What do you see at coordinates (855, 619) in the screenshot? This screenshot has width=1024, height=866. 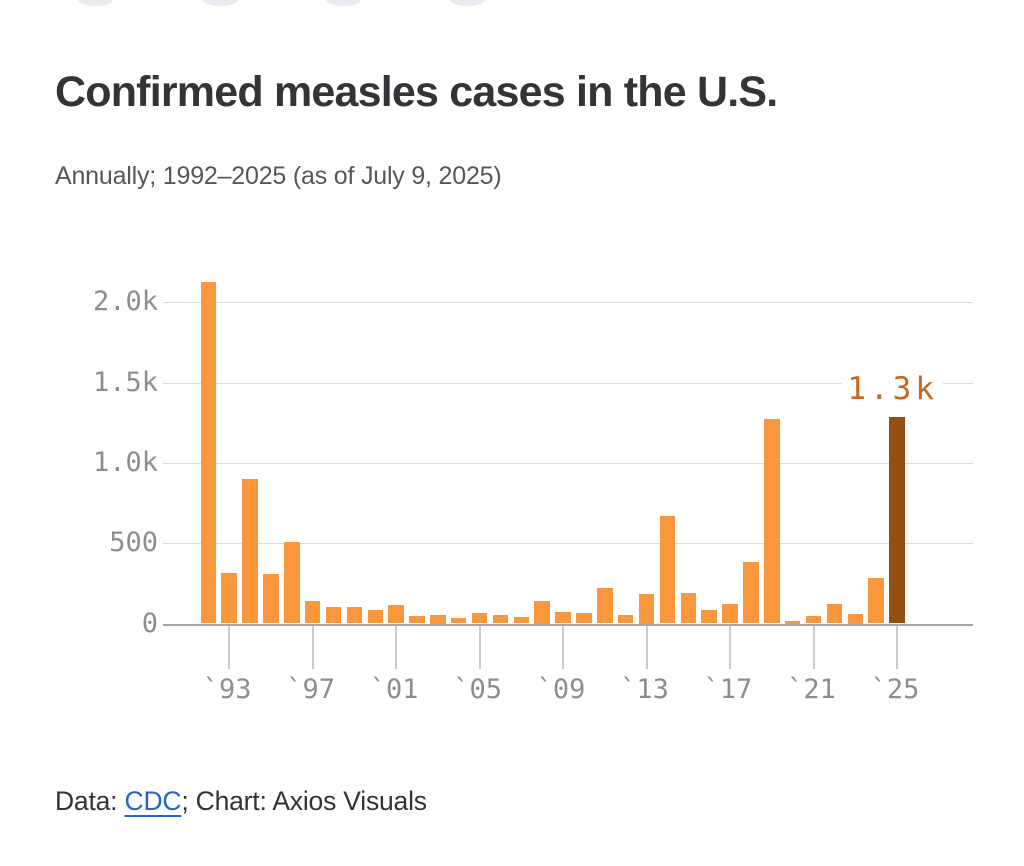 I see `bar-2023` at bounding box center [855, 619].